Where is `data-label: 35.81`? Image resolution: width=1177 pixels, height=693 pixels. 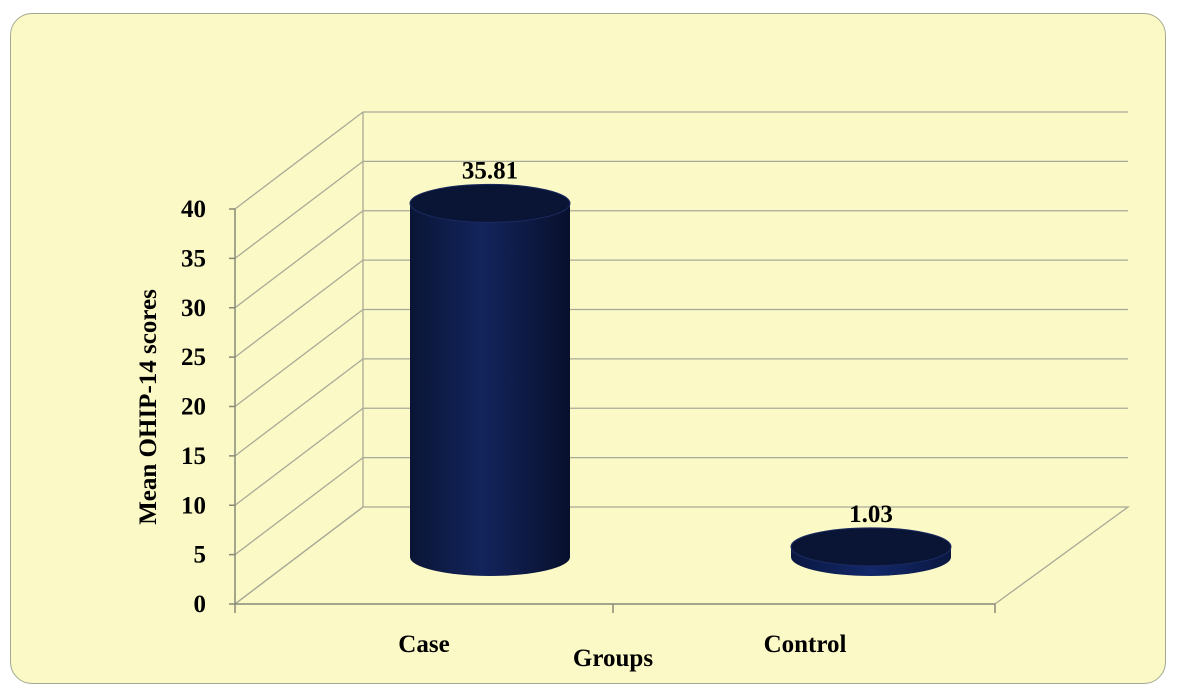
data-label: 35.81 is located at coordinates (490, 170).